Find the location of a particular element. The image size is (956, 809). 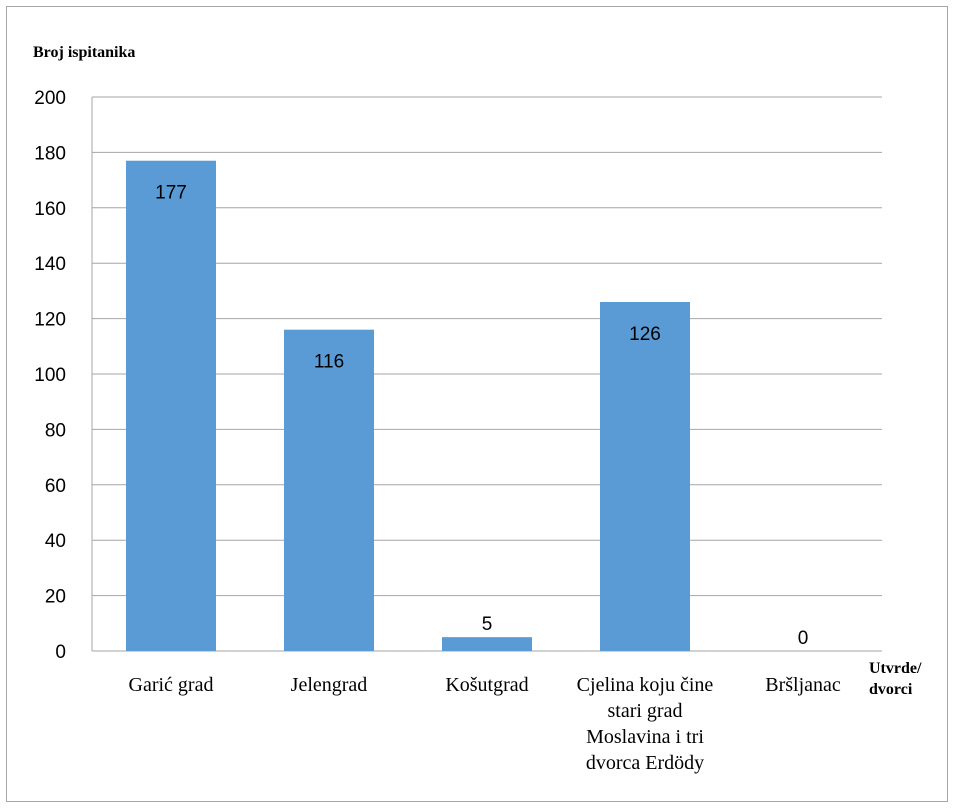

data-label: 177 is located at coordinates (171, 193).